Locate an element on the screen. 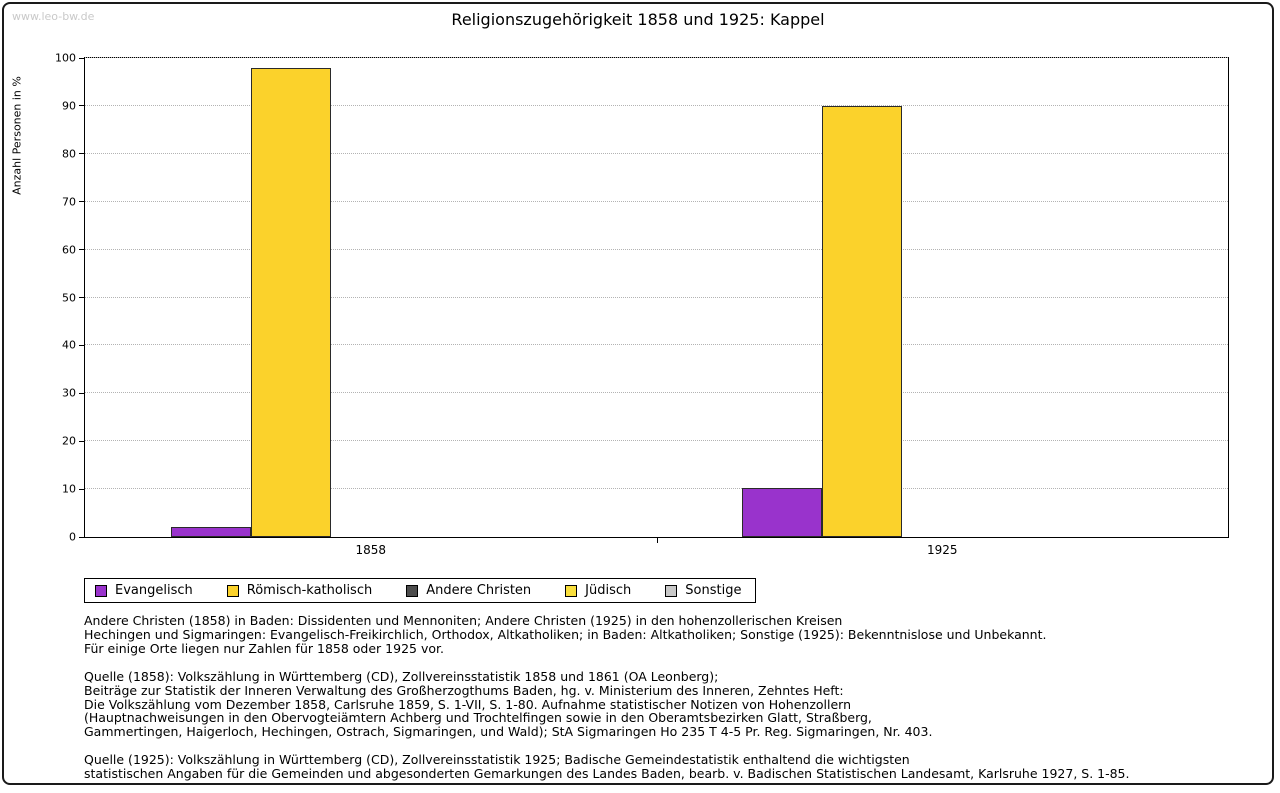  y-axis-label-50: 50 is located at coordinates (69, 297).